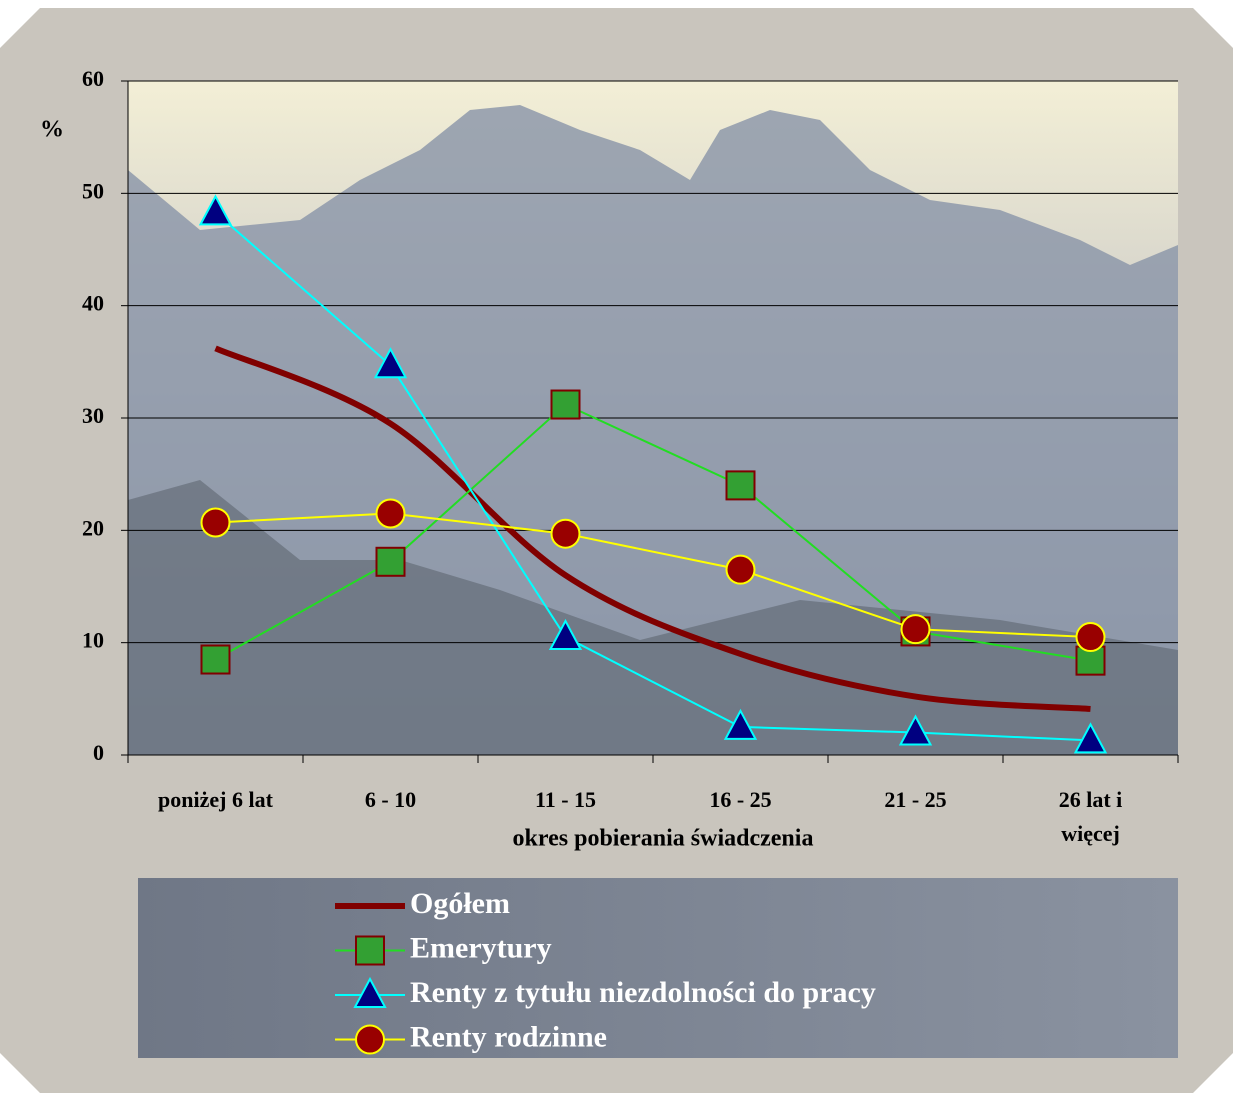 The image size is (1233, 1093). I want to click on legend-label: Renty rodzinne, so click(508, 1036).